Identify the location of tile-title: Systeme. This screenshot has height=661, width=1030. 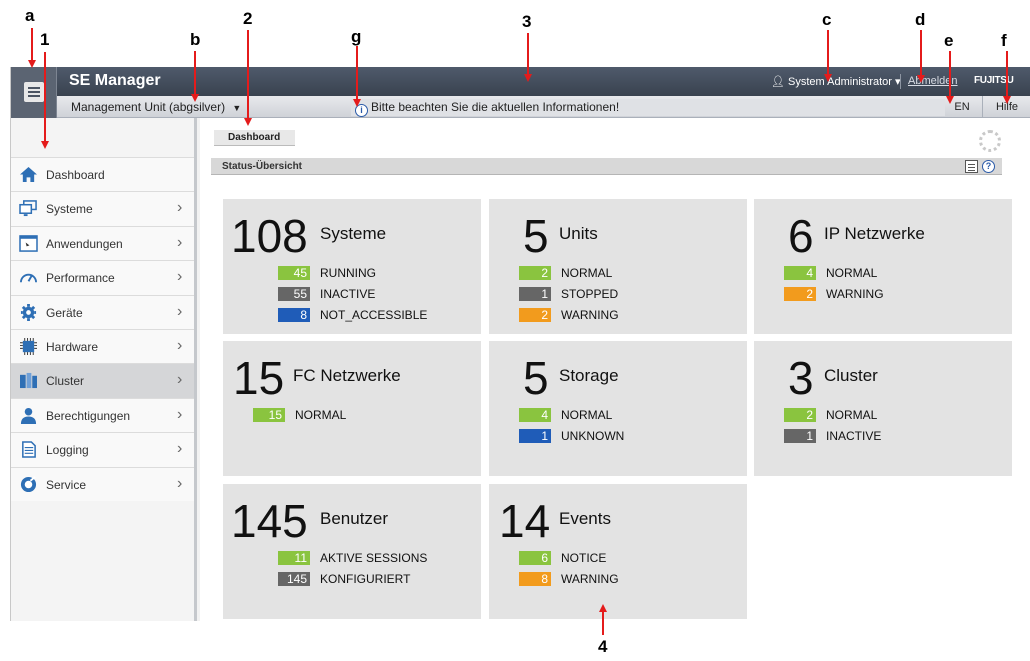
(353, 233).